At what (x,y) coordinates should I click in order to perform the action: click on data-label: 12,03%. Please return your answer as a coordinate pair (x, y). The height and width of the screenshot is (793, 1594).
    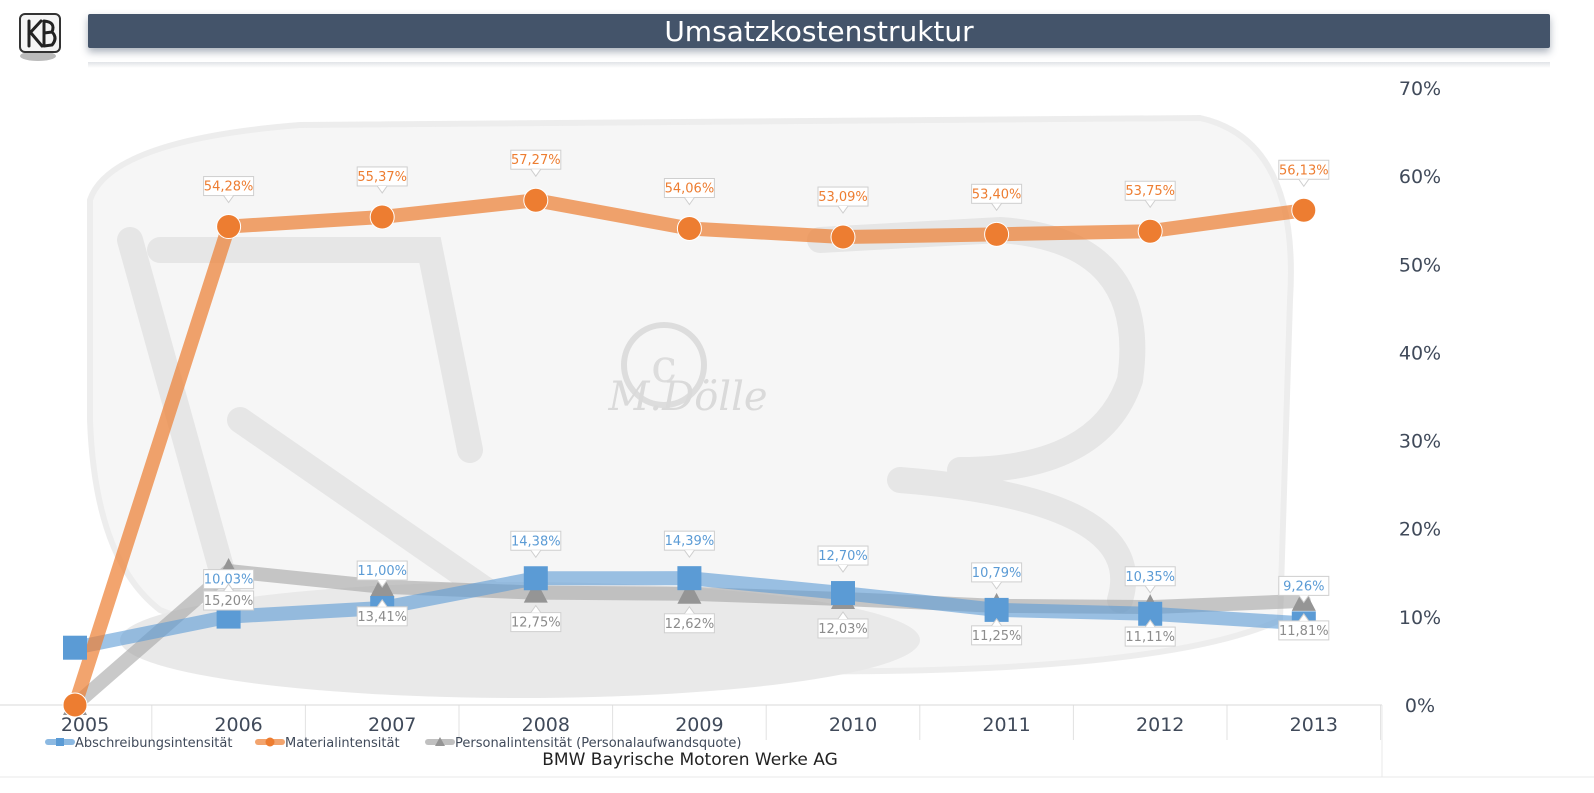
    Looking at the image, I should click on (843, 625).